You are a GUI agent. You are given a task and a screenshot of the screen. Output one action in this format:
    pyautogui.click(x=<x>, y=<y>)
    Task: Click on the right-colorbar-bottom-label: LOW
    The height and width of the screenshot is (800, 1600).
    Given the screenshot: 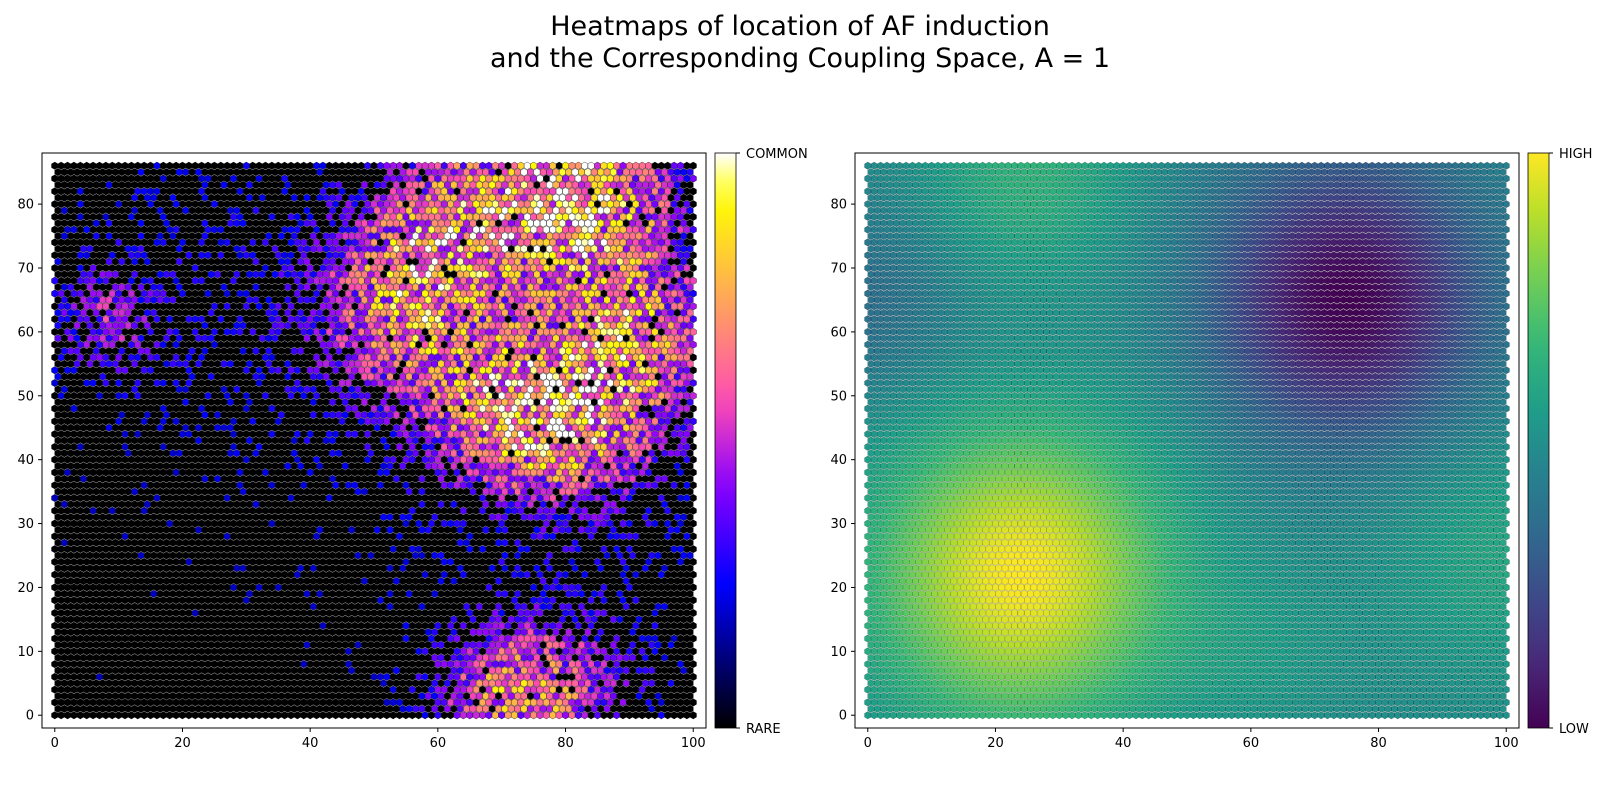 What is the action you would take?
    pyautogui.click(x=1574, y=729)
    